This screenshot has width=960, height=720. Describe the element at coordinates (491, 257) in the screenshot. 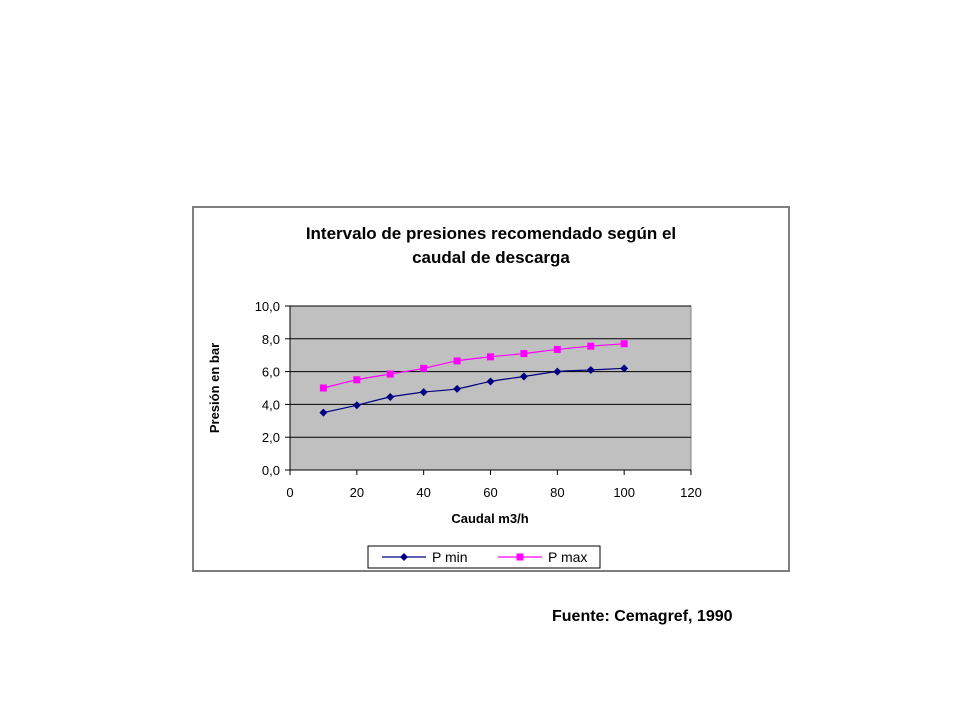

I see `chart-title-line-2: caudal de descarga` at that location.